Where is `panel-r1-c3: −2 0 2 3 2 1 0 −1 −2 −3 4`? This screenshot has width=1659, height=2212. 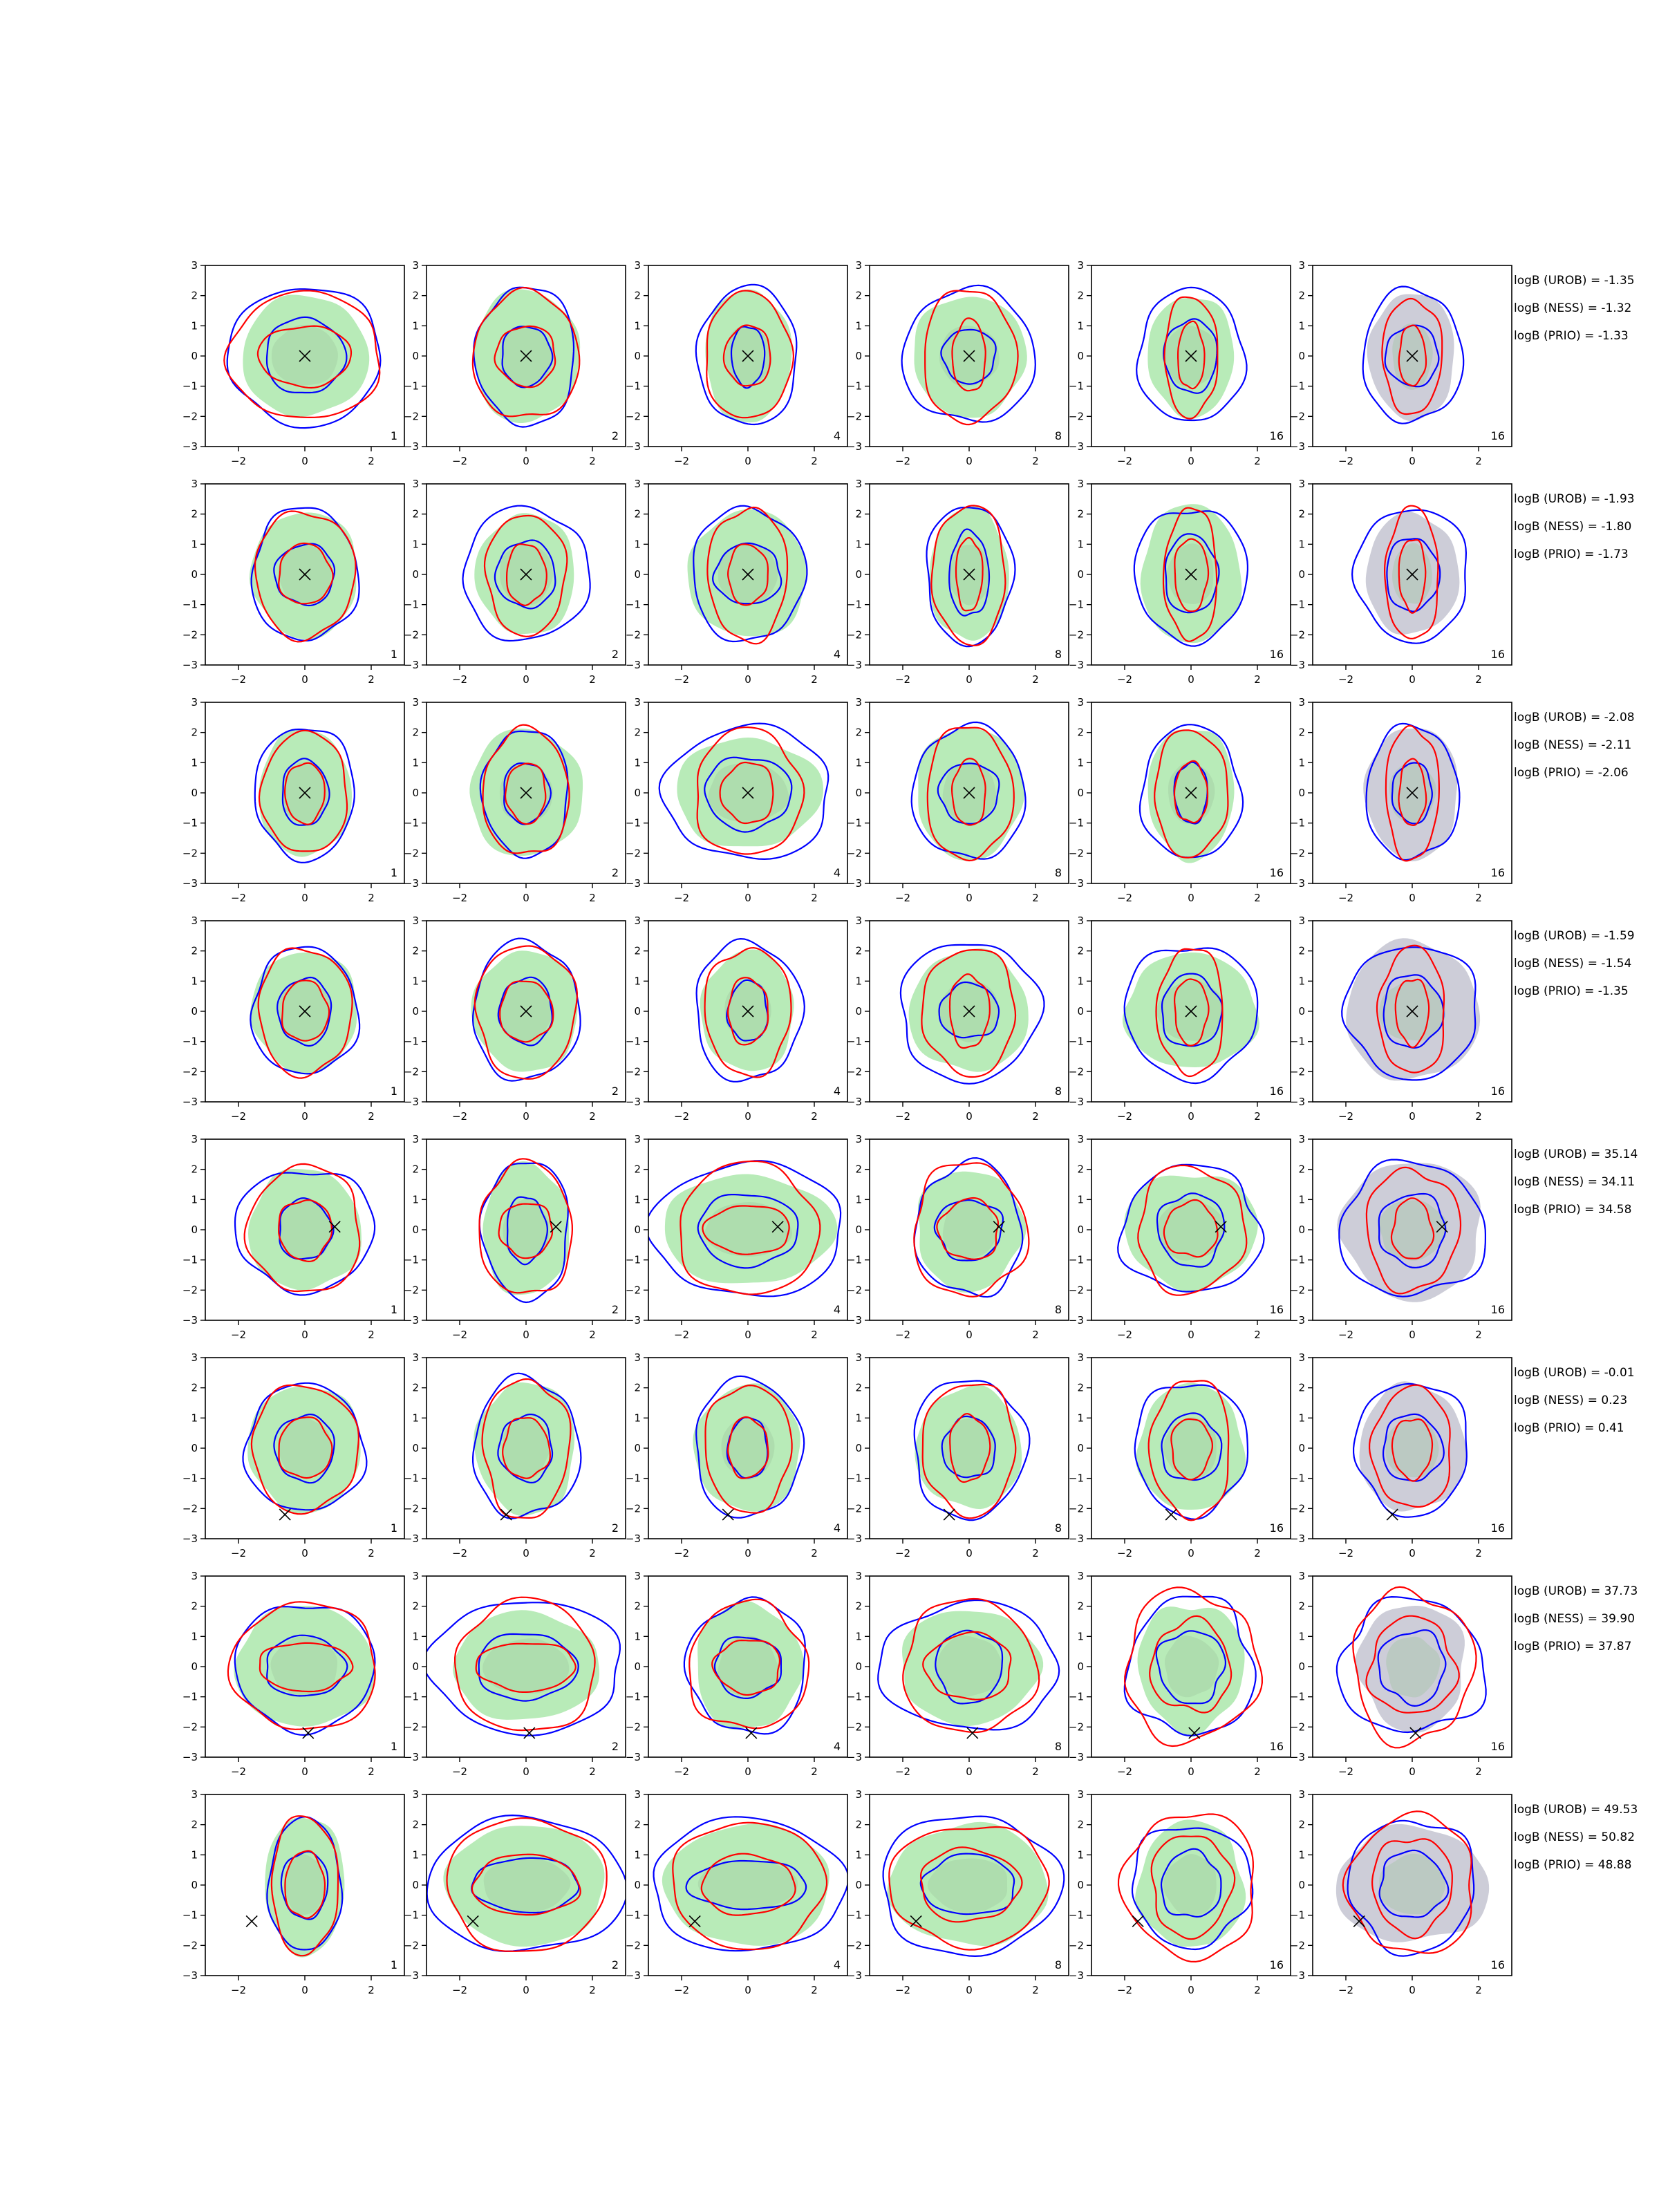
panel-r1-c3: −2 0 2 3 2 1 0 −1 −2 −3 4 is located at coordinates (737, 363).